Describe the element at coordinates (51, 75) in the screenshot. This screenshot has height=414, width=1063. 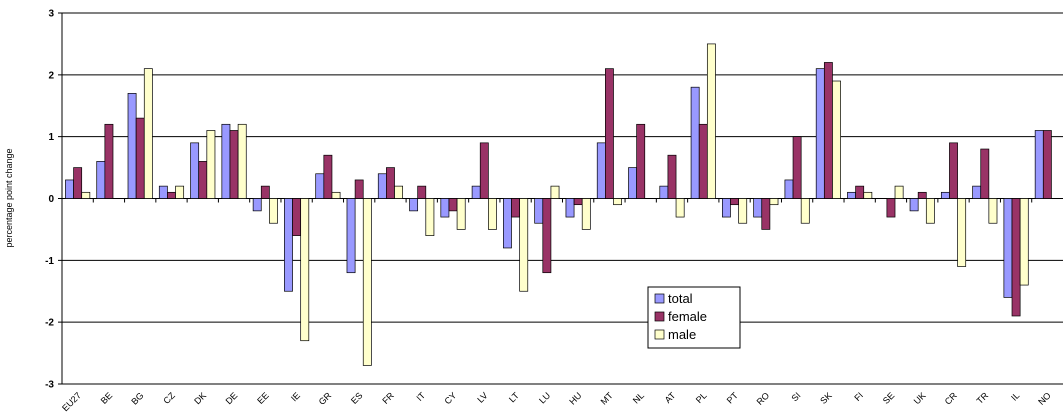
I see `y-tick-label: 2` at that location.